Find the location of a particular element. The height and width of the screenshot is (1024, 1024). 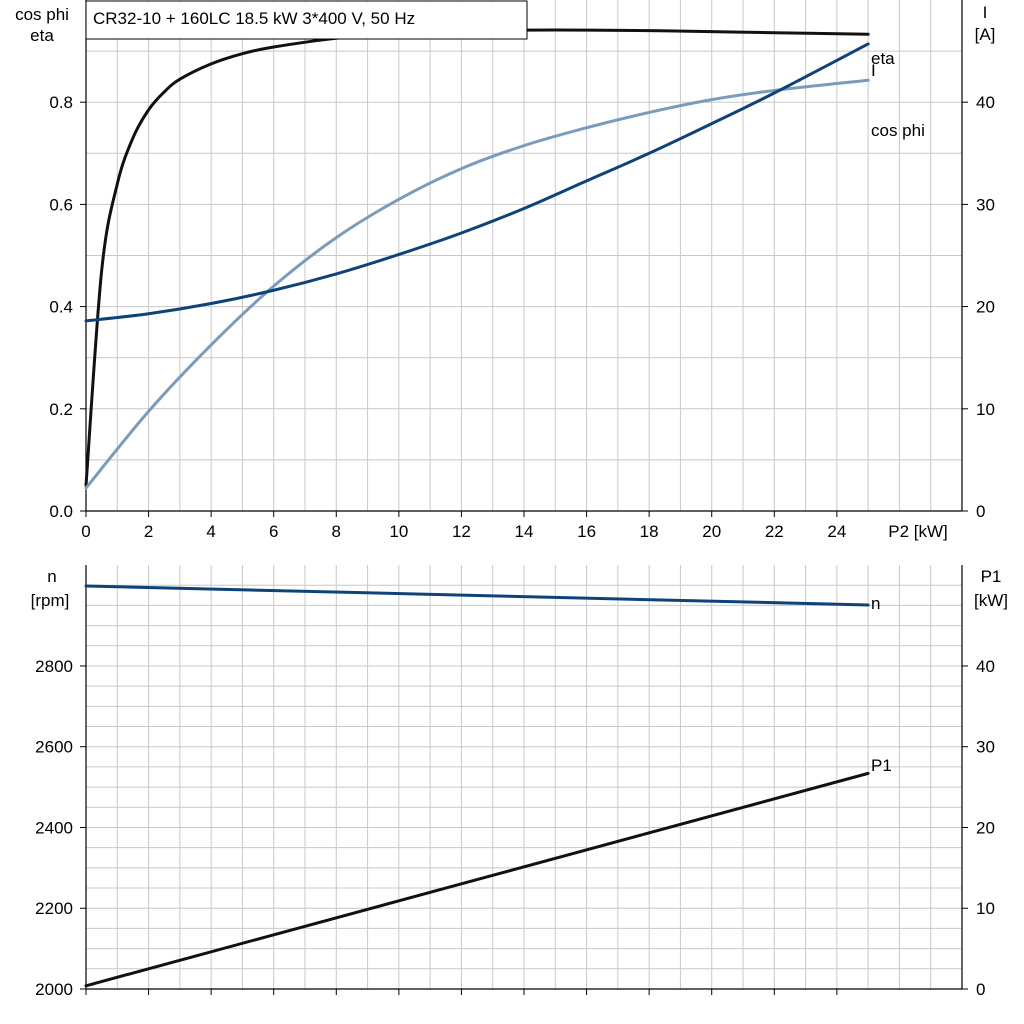

y-left-tick-label: 0.8 is located at coordinates (61, 102).